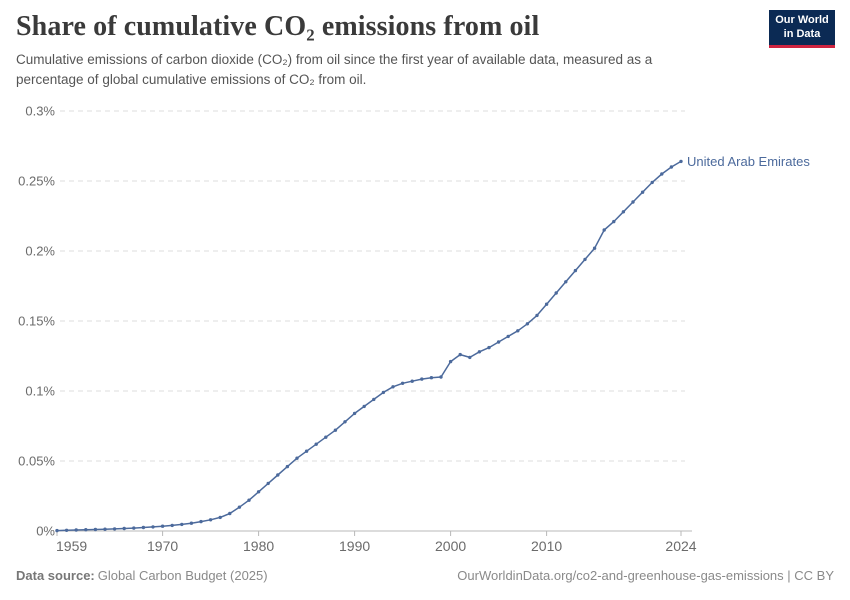  What do you see at coordinates (36, 321) in the screenshot?
I see `y-tick-label: 0.15%` at bounding box center [36, 321].